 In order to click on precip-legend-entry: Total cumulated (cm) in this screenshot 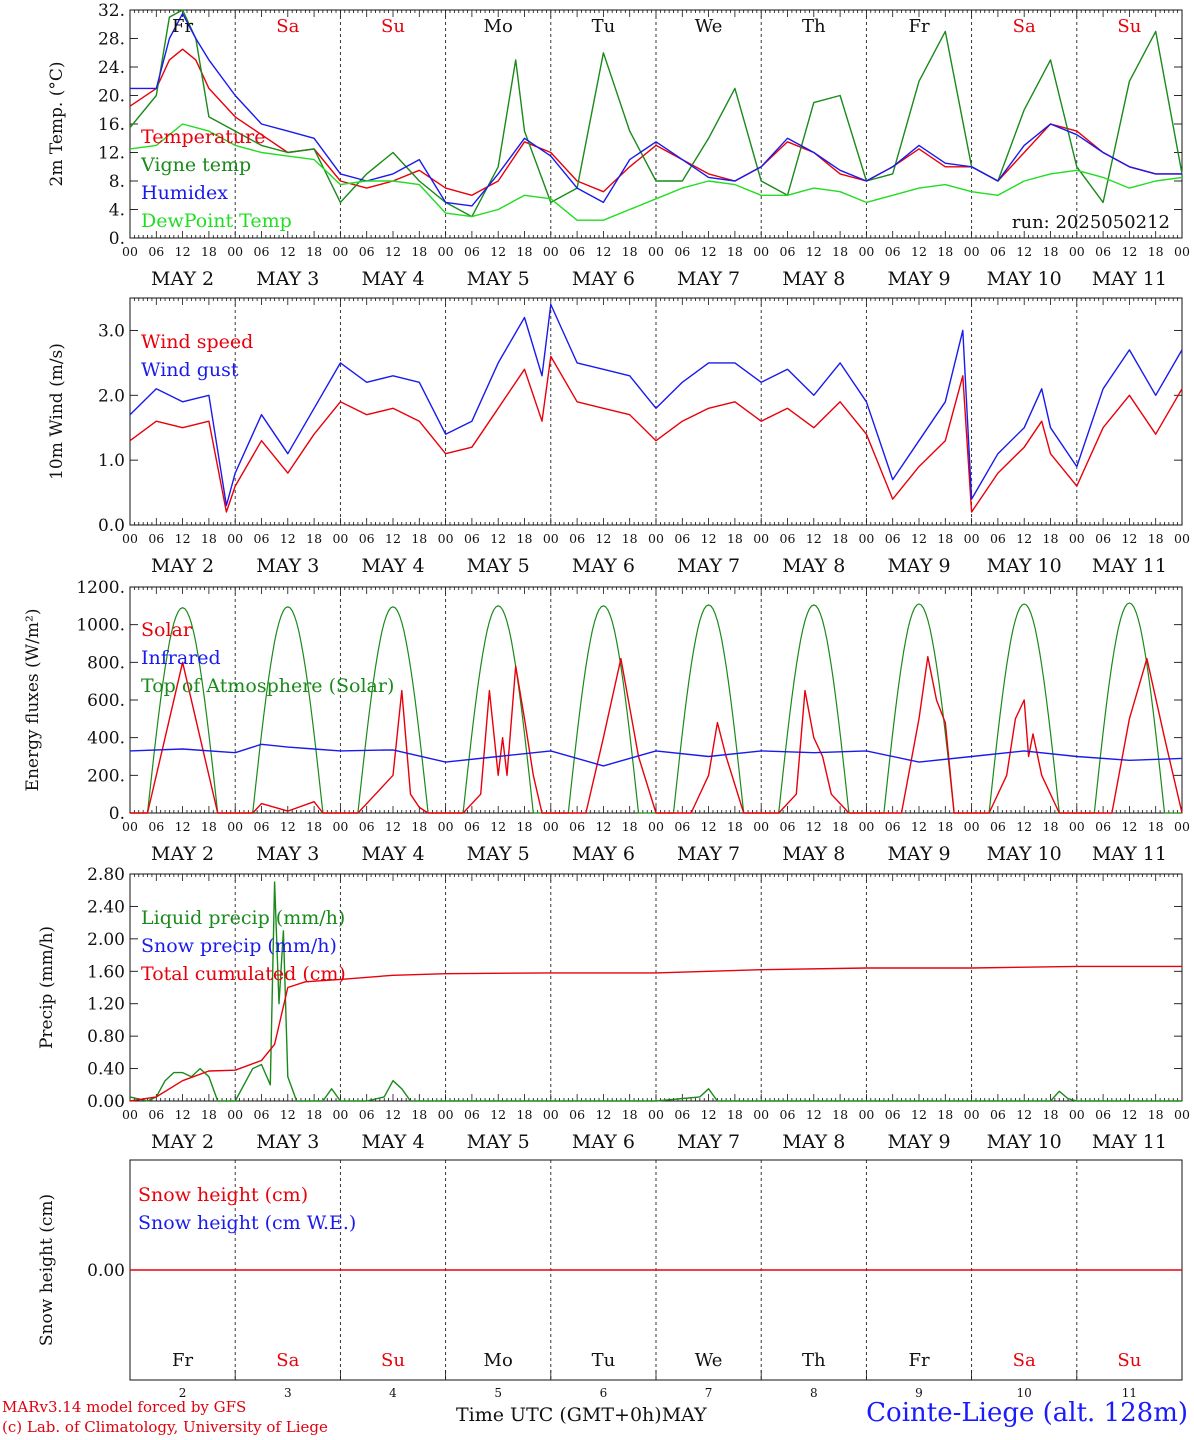, I will do `click(243, 974)`.